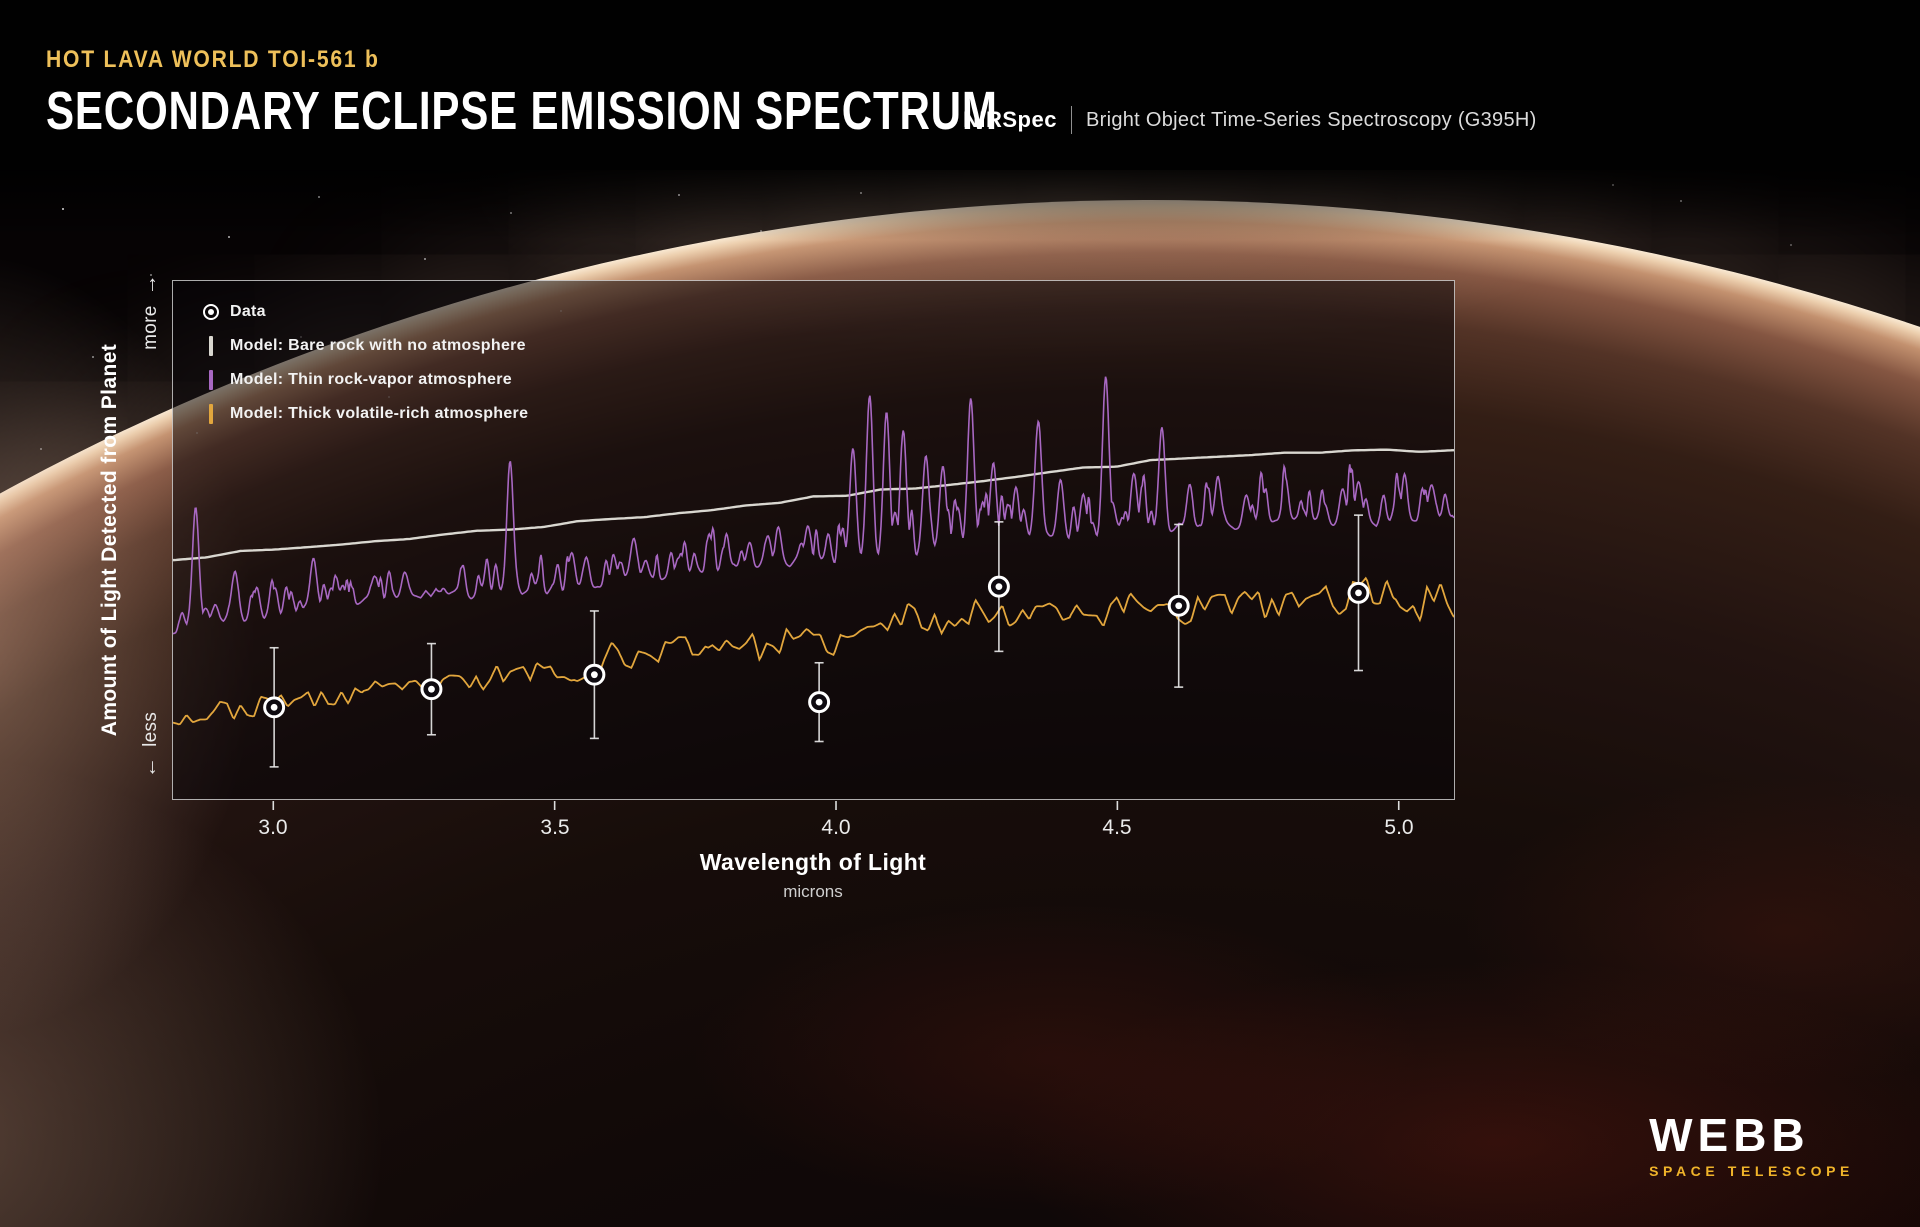 The height and width of the screenshot is (1227, 1920). I want to click on webb-subtitle: SPACE TELESCOPE, so click(1751, 1171).